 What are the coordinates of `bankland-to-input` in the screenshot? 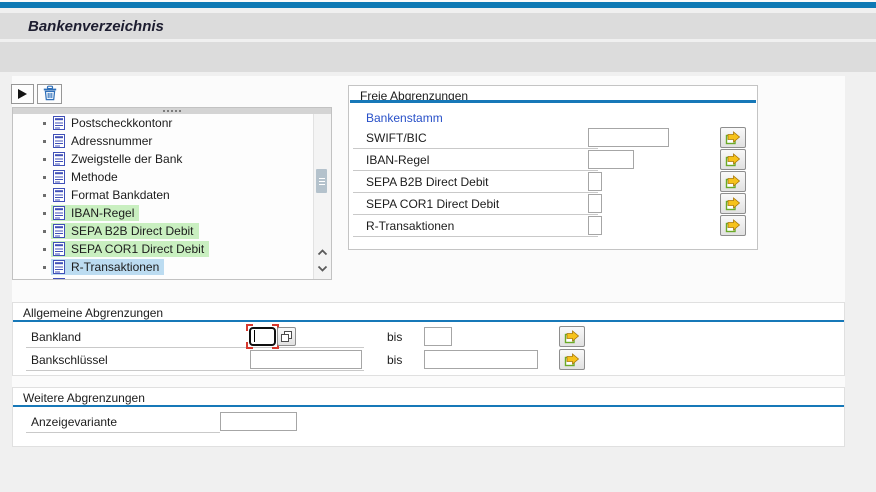 It's located at (438, 336).